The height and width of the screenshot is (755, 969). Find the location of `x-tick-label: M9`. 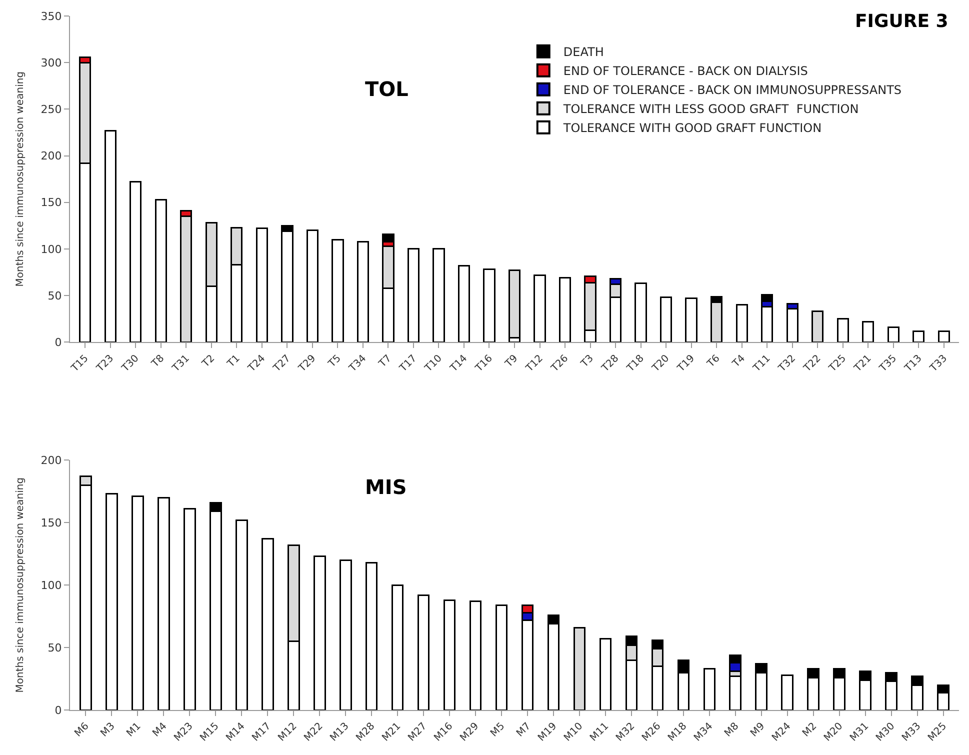

x-tick-label: M9 is located at coordinates (758, 730).